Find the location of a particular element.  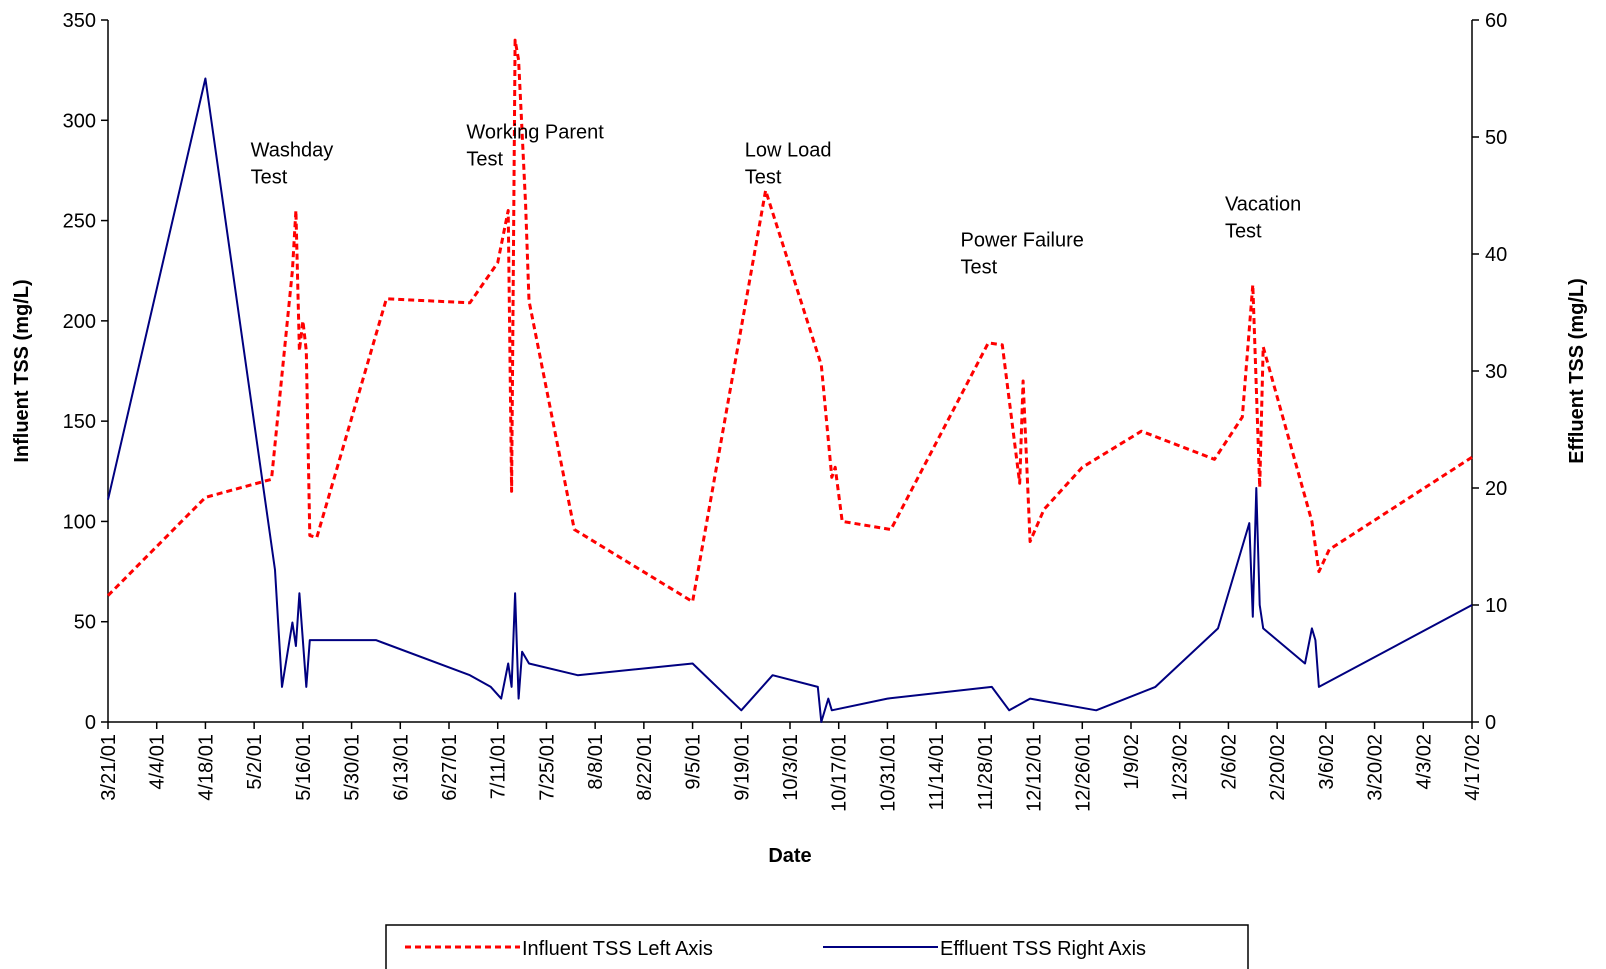

annotation-label: Washday is located at coordinates (292, 150).